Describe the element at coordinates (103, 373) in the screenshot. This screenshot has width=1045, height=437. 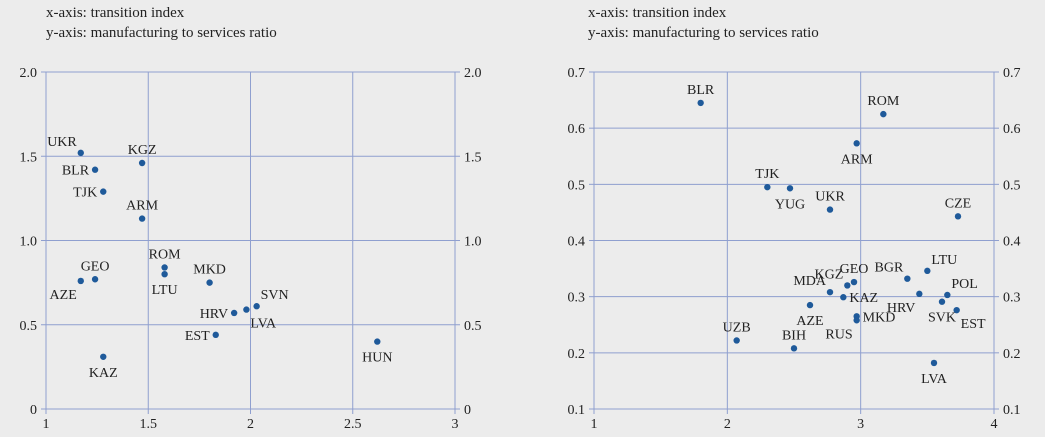
I see `chart0-point-label-kaz: KAZ` at that location.